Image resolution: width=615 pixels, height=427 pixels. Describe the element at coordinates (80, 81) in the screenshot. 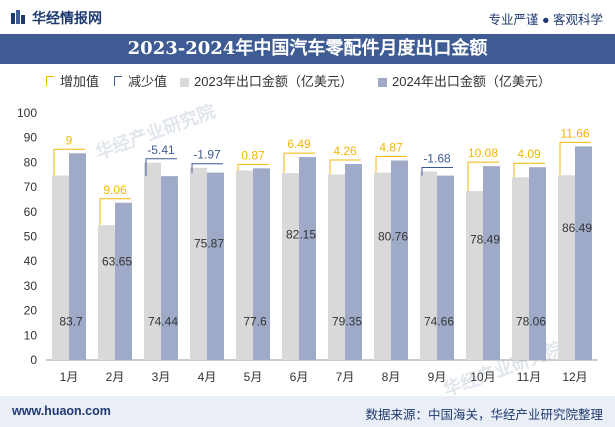

I see `legend-label-increase: 增加值` at that location.